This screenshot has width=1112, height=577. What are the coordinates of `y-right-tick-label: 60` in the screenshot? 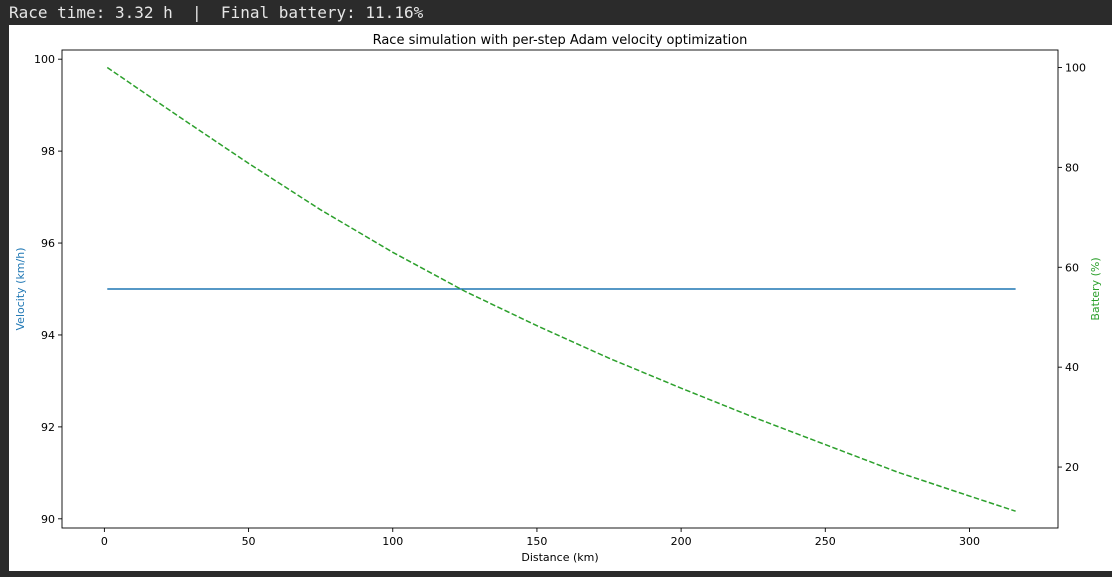 It's located at (1072, 267).